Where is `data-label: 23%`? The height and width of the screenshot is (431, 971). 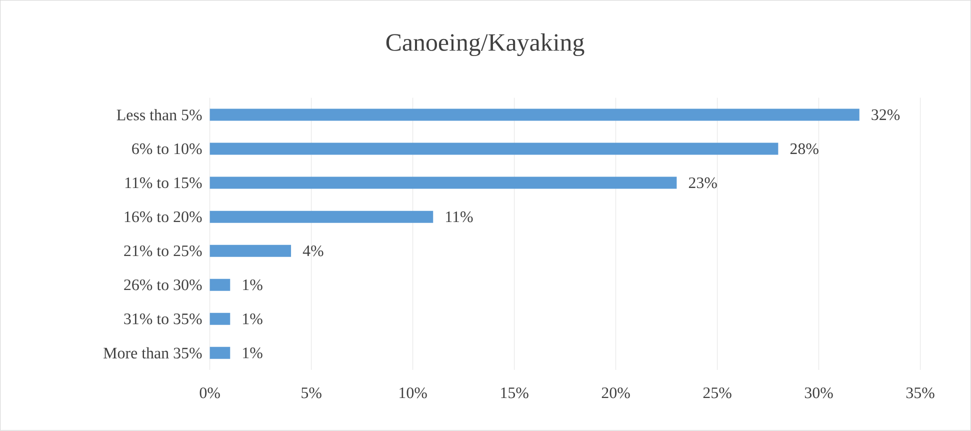 data-label: 23% is located at coordinates (702, 183).